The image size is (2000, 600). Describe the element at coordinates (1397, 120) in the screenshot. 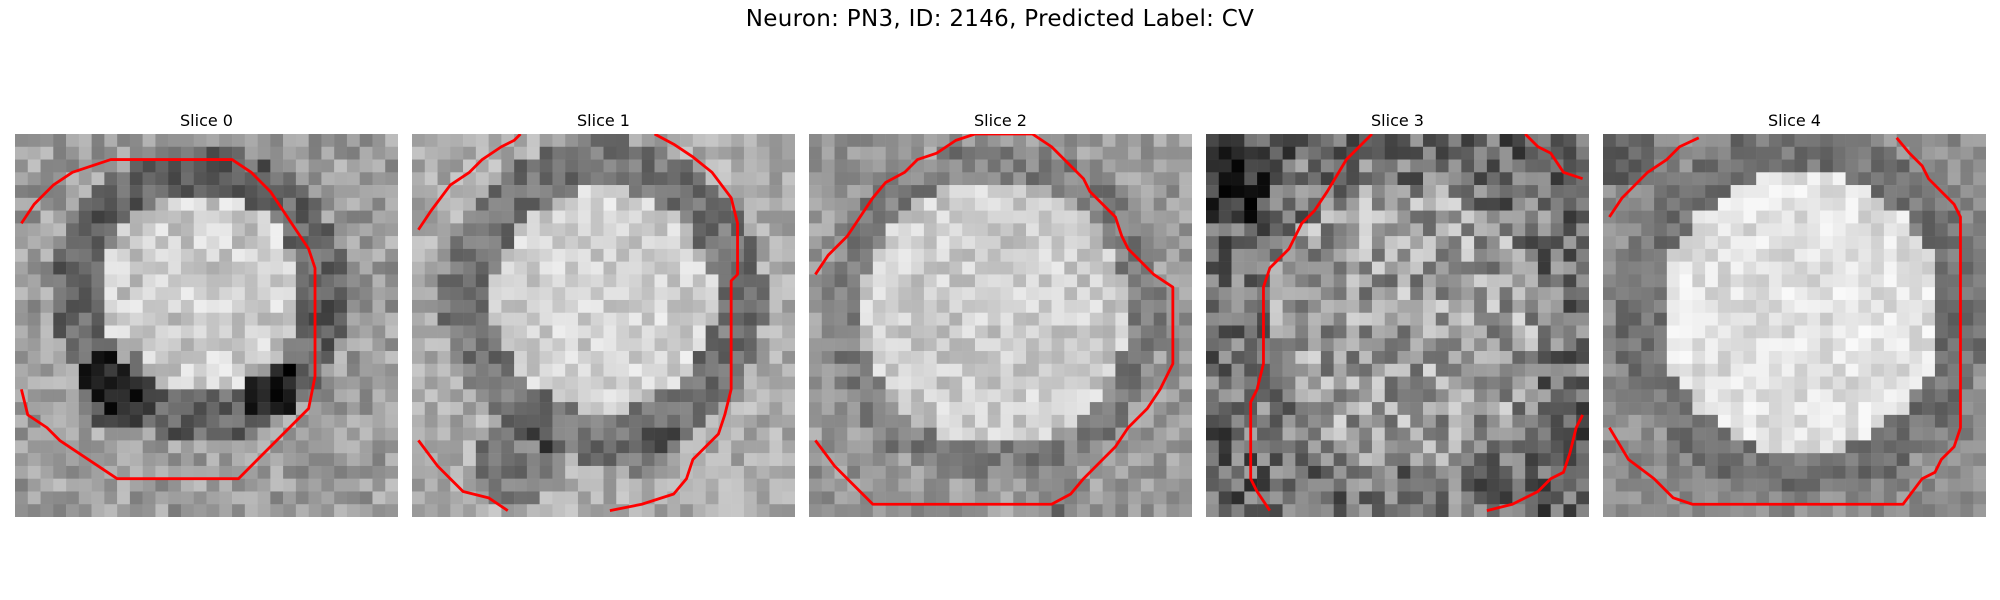

I see `slice-title: Slice 3` at that location.